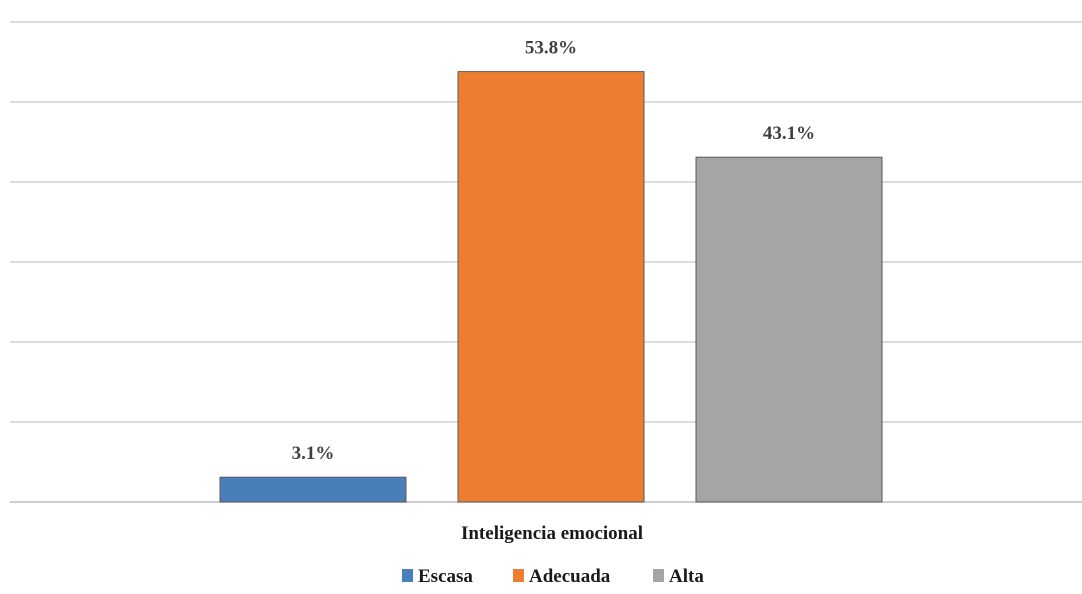  What do you see at coordinates (313, 453) in the screenshot?
I see `data-label-escasa: 3.1%` at bounding box center [313, 453].